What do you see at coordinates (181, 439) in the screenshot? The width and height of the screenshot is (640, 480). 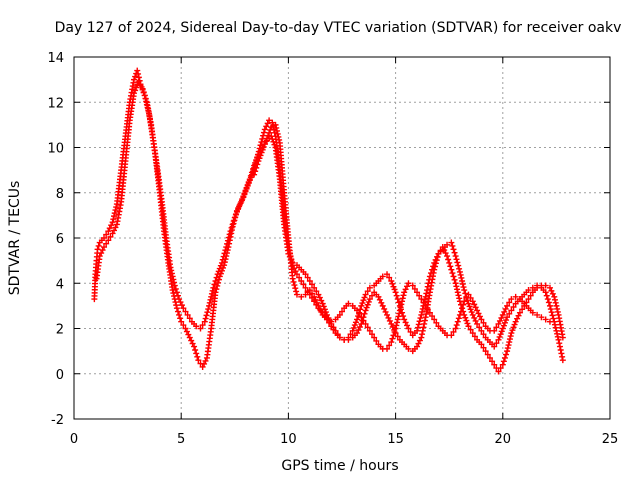 I see `x-tick-label: 5` at bounding box center [181, 439].